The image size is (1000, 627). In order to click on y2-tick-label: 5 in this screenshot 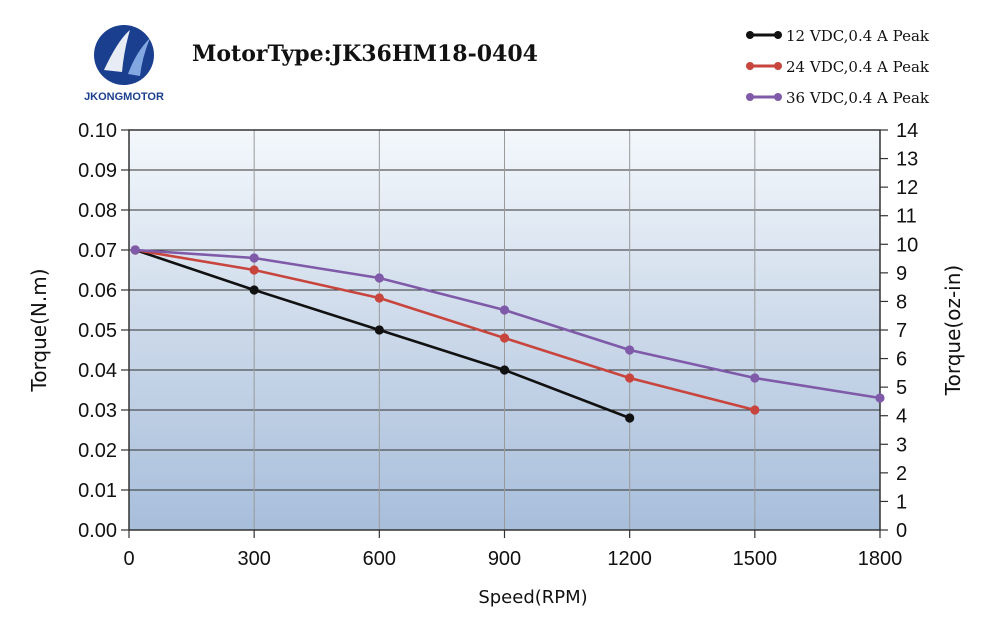, I will do `click(901, 388)`.